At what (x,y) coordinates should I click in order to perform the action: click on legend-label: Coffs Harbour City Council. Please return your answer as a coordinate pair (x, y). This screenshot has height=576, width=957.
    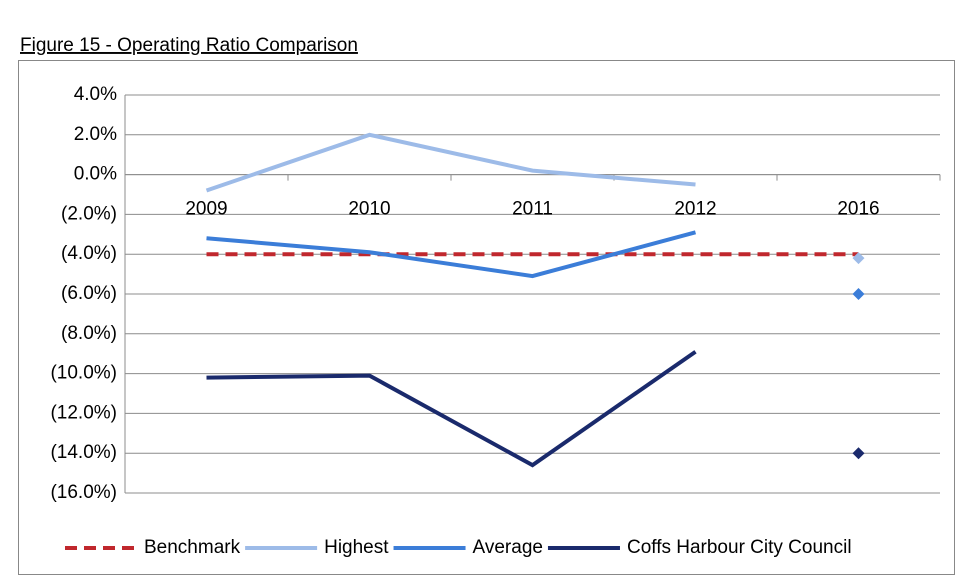
    Looking at the image, I should click on (739, 547).